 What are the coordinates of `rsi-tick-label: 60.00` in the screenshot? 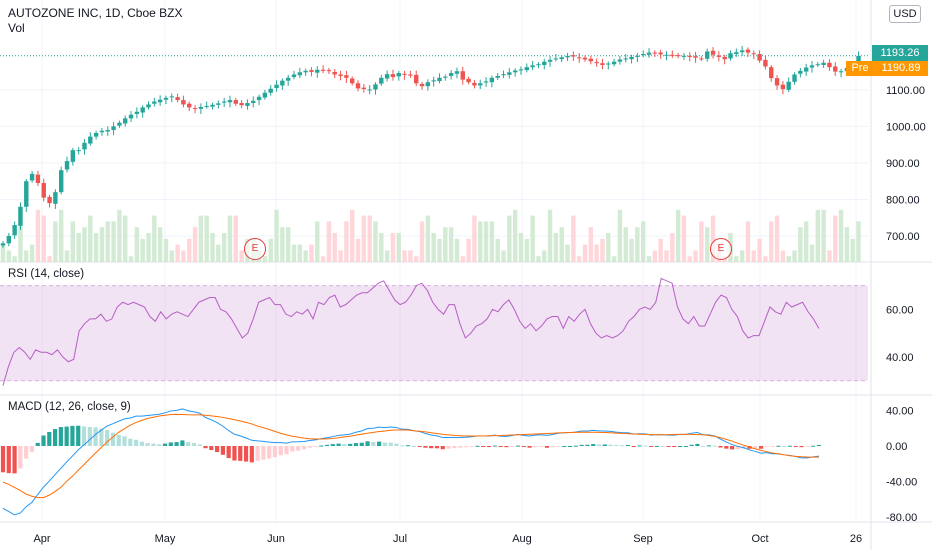 It's located at (900, 310).